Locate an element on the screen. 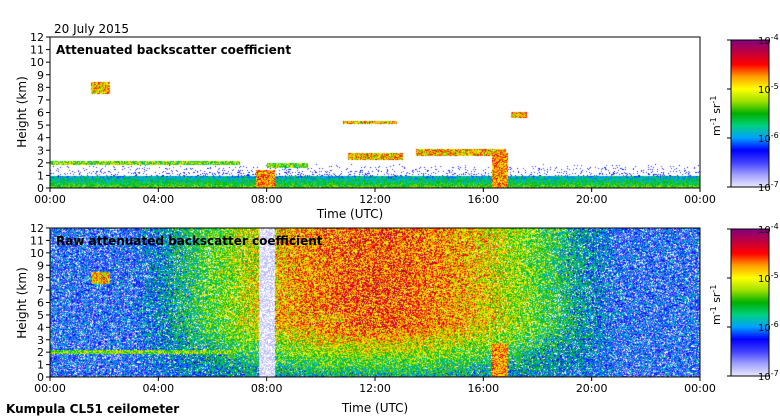 The width and height of the screenshot is (780, 420). colorbar-1-label: m-1 sr-1 is located at coordinates (716, 116).